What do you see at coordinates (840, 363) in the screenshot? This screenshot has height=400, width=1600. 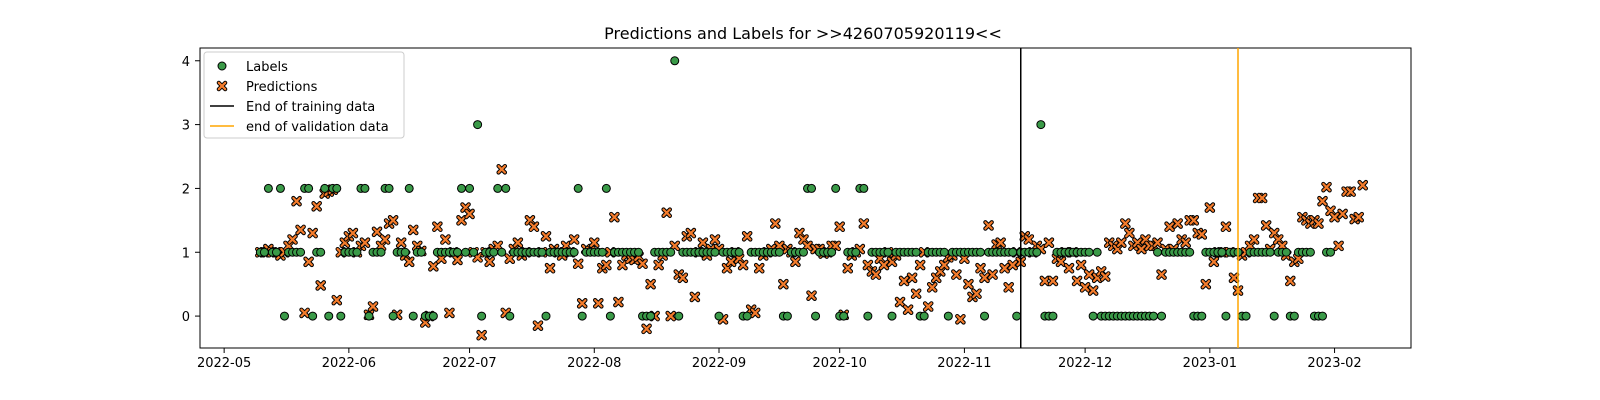 I see `x-tick-label: 2022-10` at bounding box center [840, 363].